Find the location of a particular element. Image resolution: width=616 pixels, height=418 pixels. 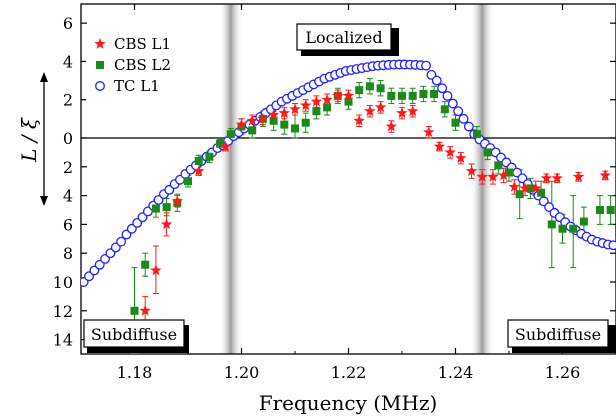

subdiffuse-left-box: Subdiffuse is located at coordinates (136, 336).